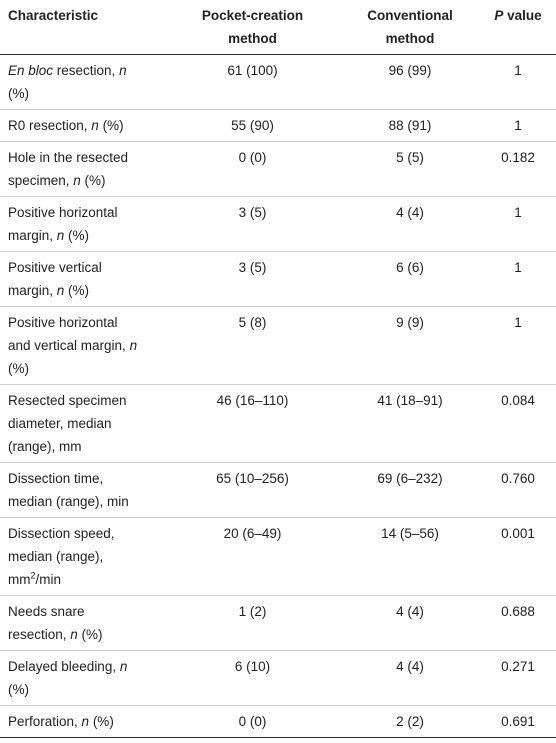 The width and height of the screenshot is (556, 743). What do you see at coordinates (252, 70) in the screenshot?
I see `cell-text: 61 (100)` at bounding box center [252, 70].